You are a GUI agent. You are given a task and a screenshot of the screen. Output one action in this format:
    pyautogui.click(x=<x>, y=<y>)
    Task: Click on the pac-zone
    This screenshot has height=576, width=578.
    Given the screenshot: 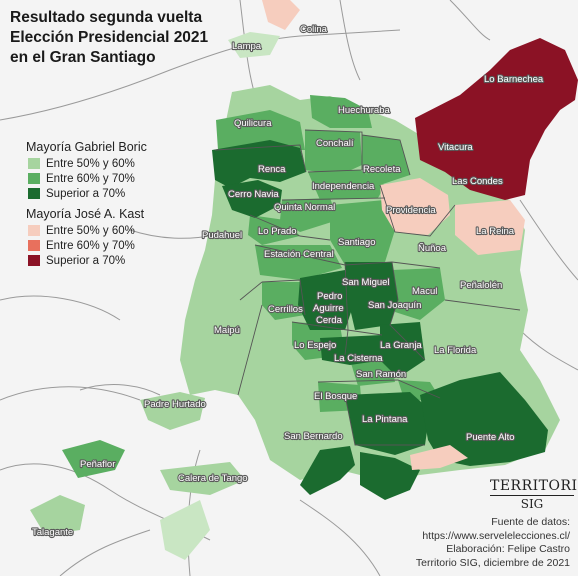 What is the action you would take?
    pyautogui.click(x=326, y=300)
    